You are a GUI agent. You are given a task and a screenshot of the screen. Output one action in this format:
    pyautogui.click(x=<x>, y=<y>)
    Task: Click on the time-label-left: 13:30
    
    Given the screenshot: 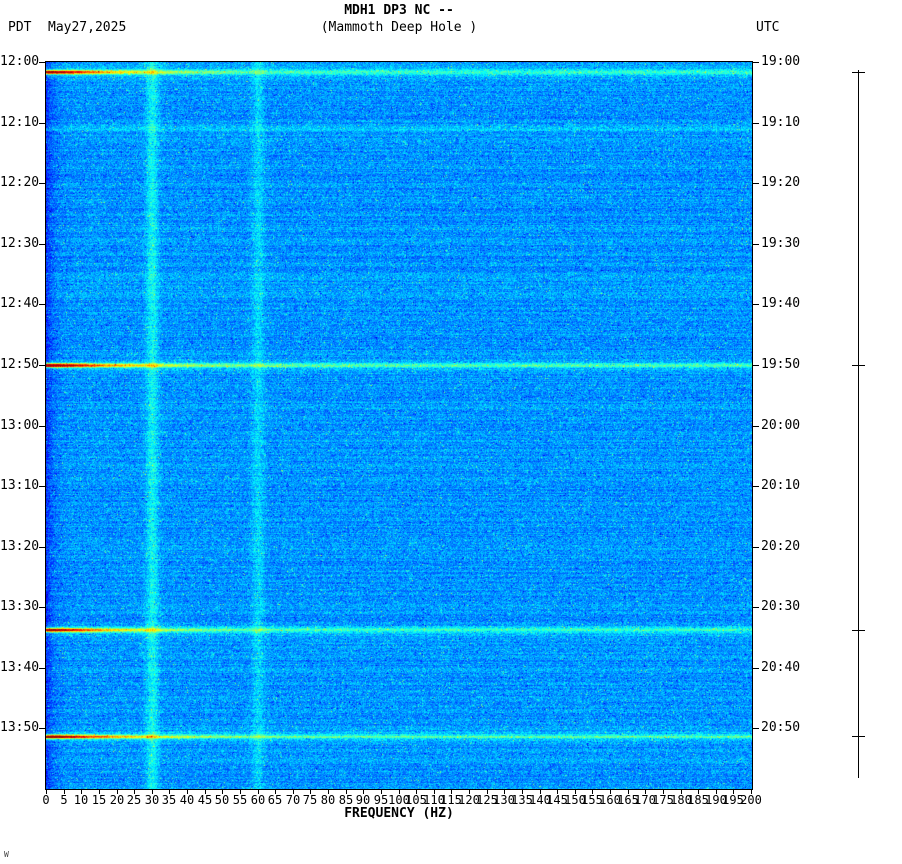 What is the action you would take?
    pyautogui.click(x=20, y=606)
    